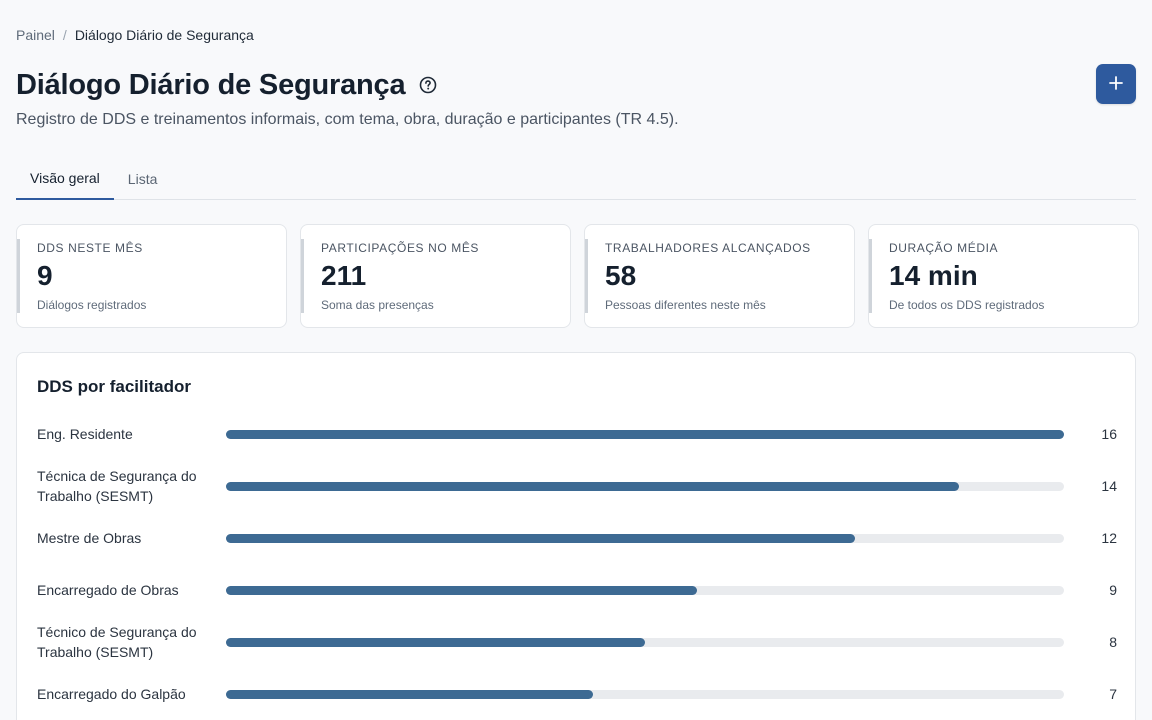  Describe the element at coordinates (1113, 590) in the screenshot. I see `bar-value-label: 9` at that location.